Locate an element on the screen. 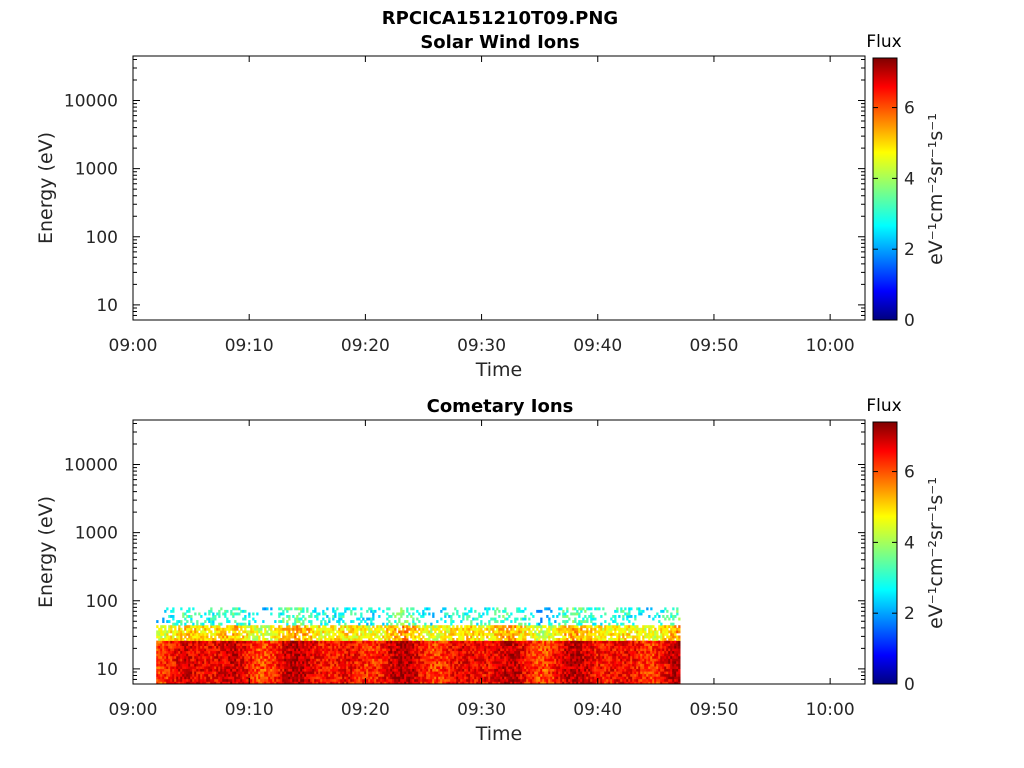 This screenshot has width=1024, height=768. x-tick-label: 09:40 is located at coordinates (597, 346).